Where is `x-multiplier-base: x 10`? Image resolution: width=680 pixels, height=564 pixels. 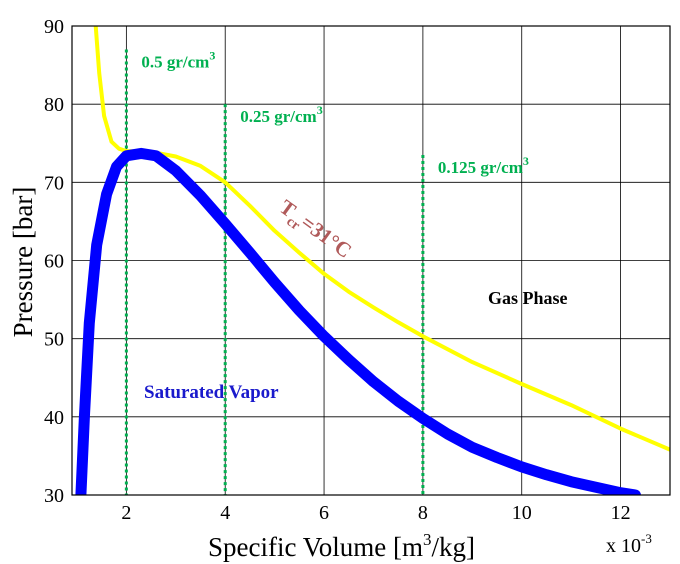 x-multiplier-base: x 10 is located at coordinates (623, 546).